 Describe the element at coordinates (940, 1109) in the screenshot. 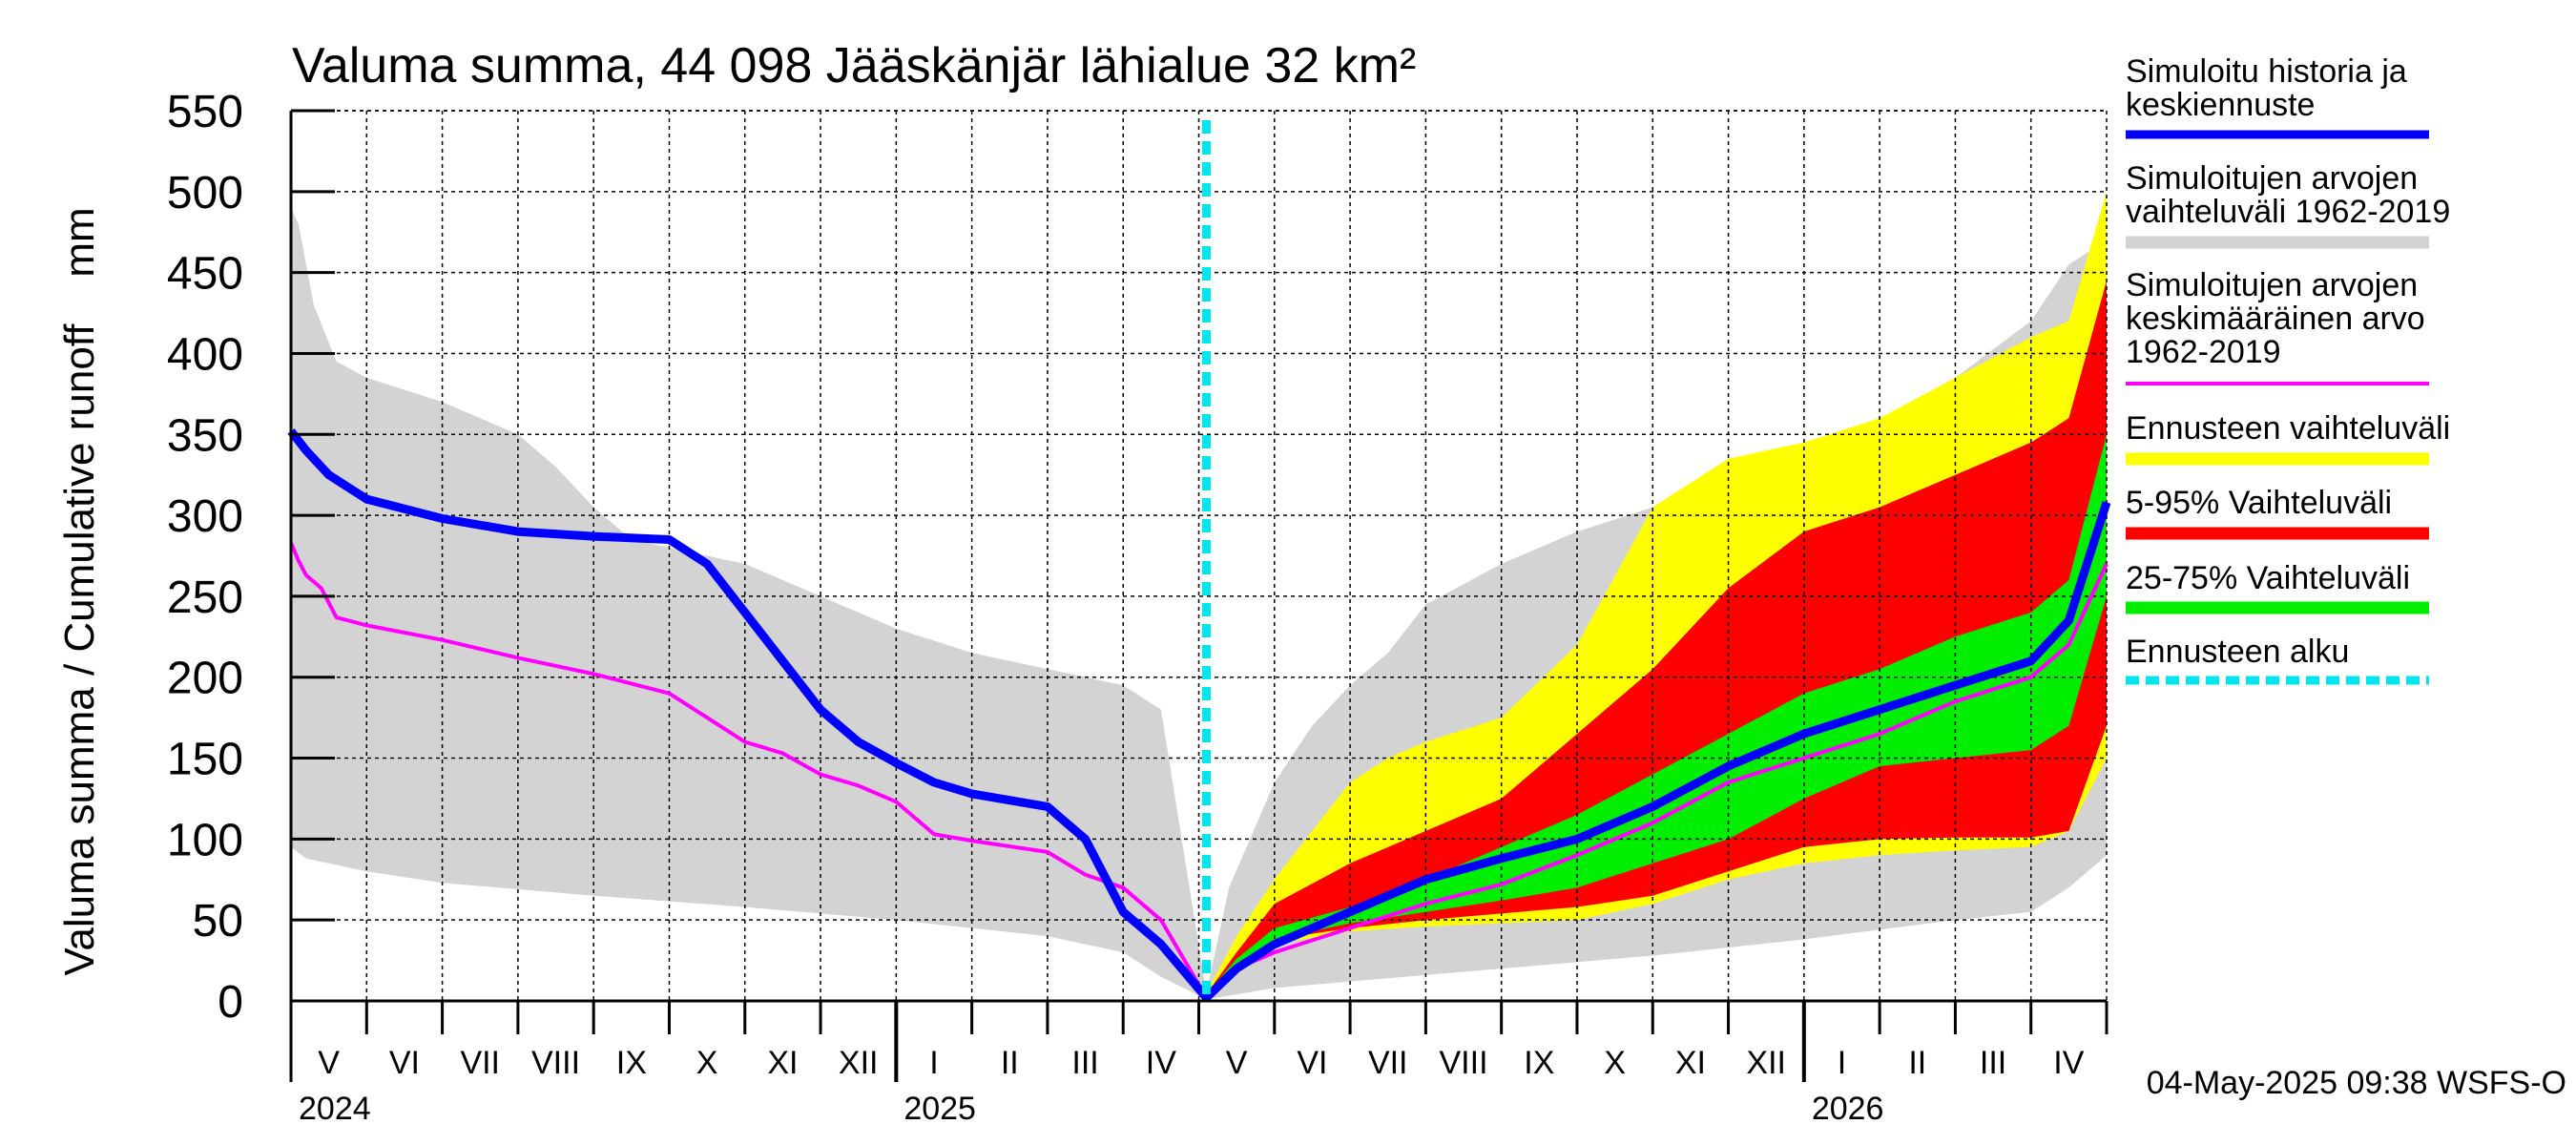

I see `year-label: 2025` at that location.